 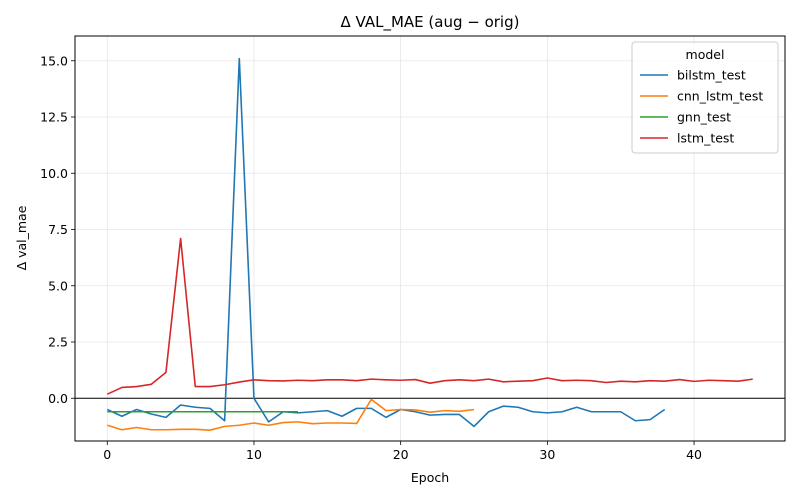 I want to click on legend-label-cnn-lstm-test: cnn_lstm_test, so click(x=720, y=96).